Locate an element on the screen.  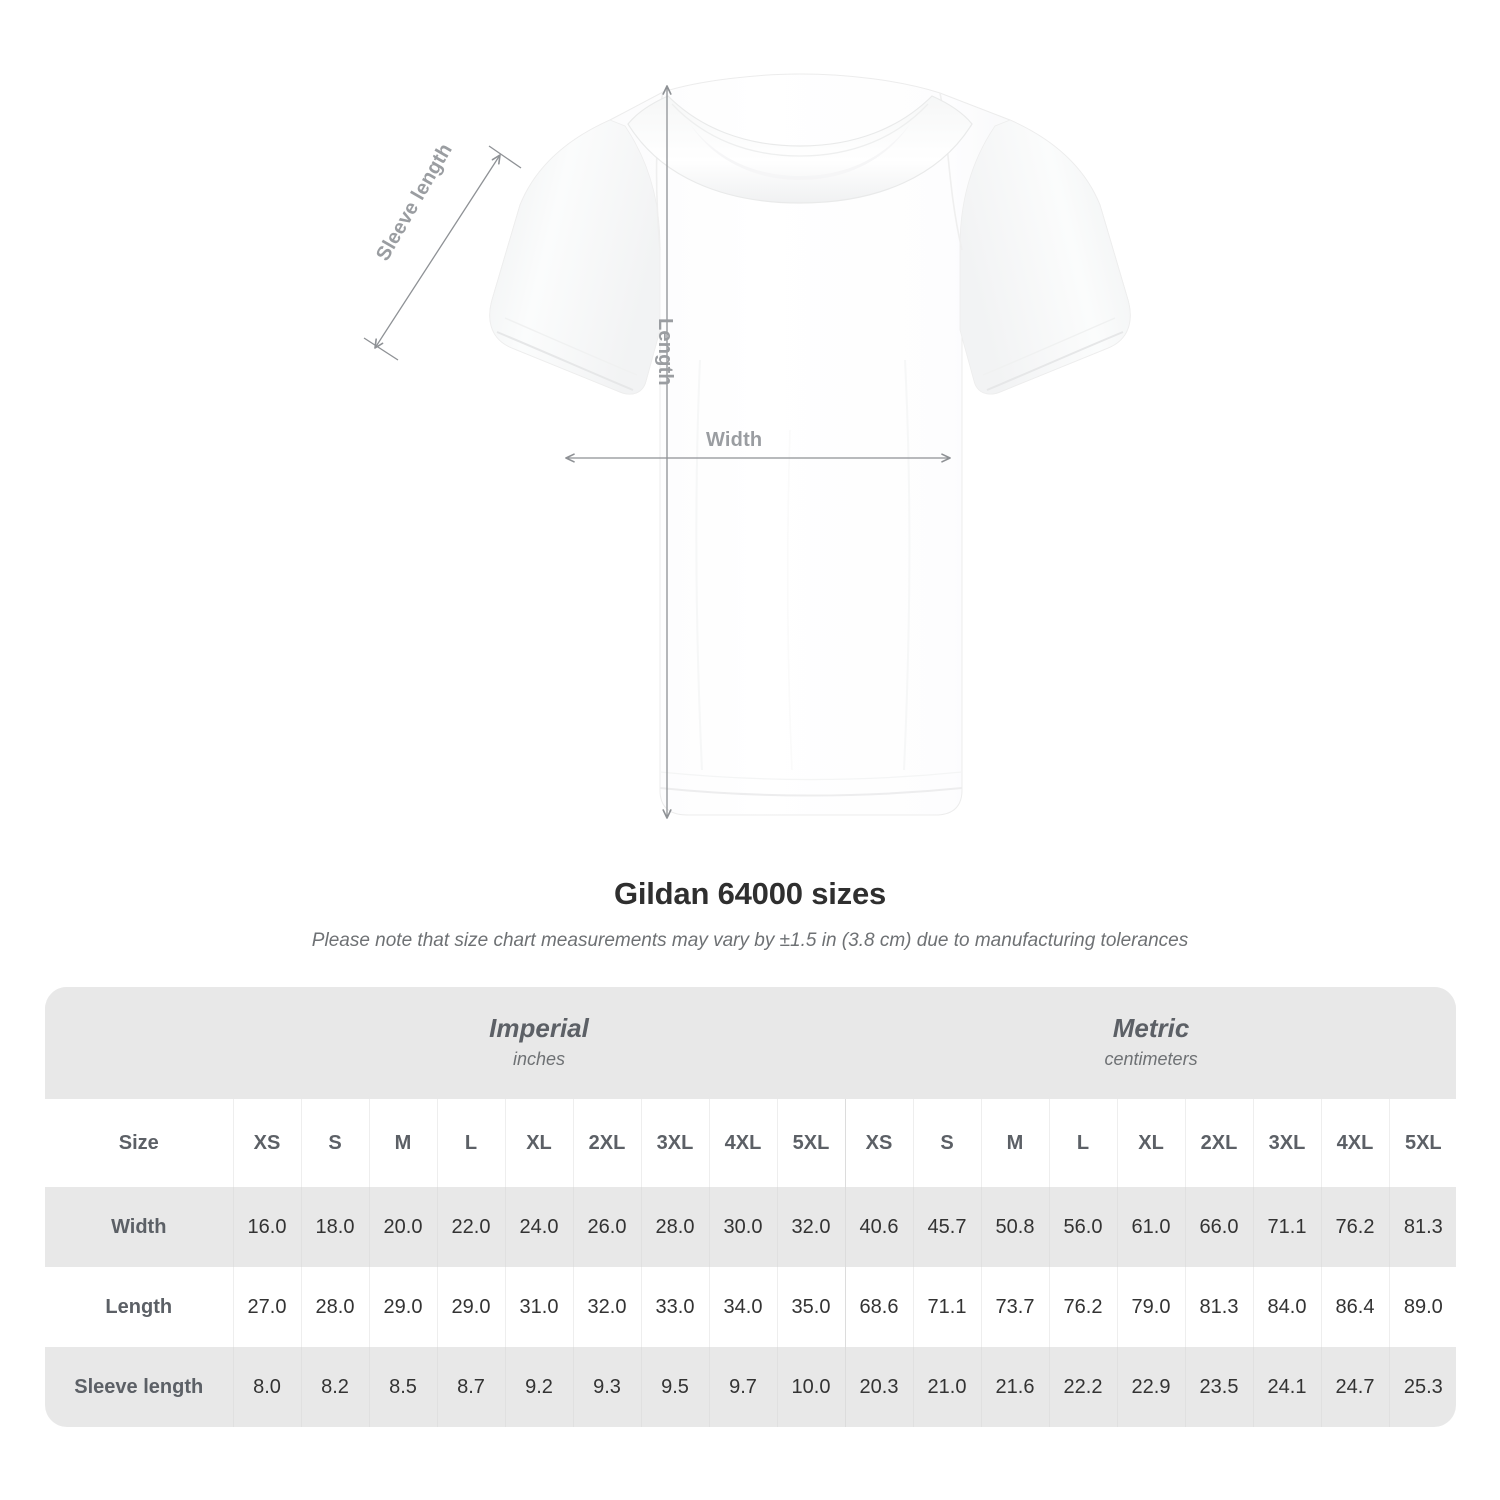
size-header-metric-4xl: 4XL is located at coordinates (1355, 1143).